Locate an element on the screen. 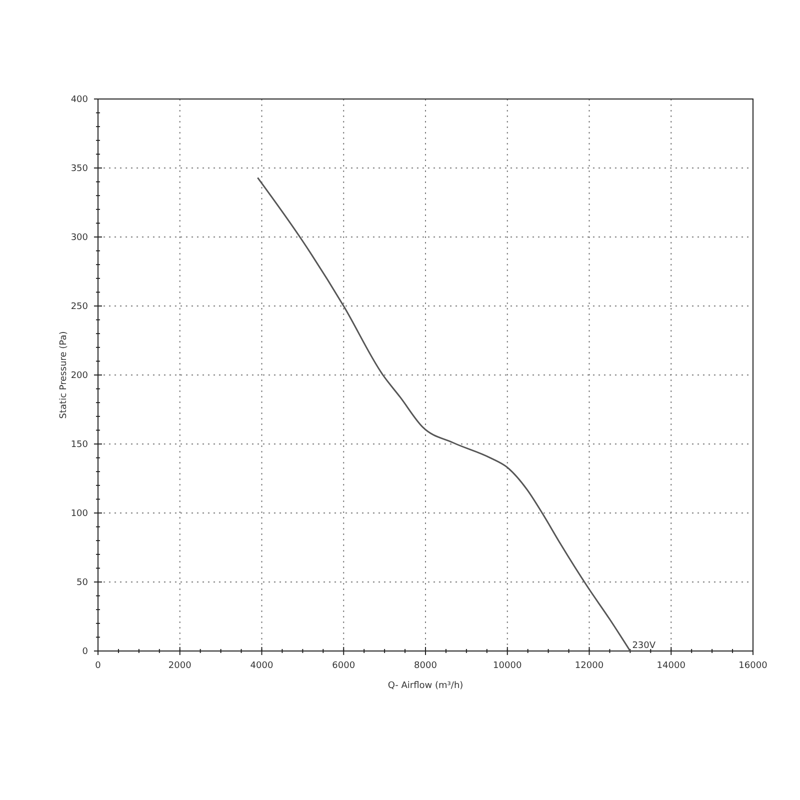 This screenshot has width=800, height=800. x-tick-label: 14000 is located at coordinates (671, 666).